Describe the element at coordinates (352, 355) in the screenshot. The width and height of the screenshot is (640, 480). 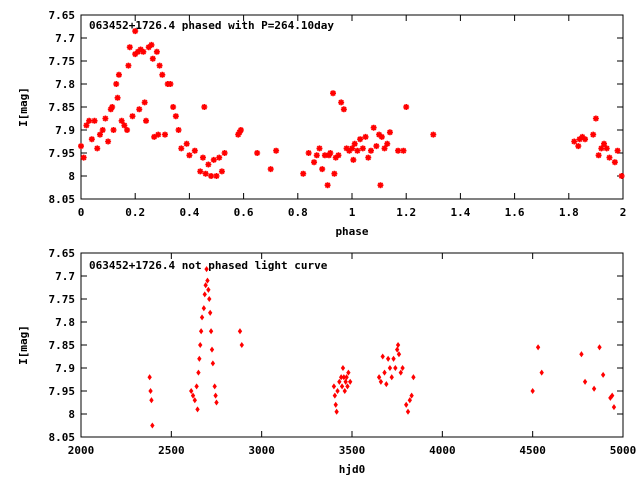
I see `x-tick: 3500` at that location.